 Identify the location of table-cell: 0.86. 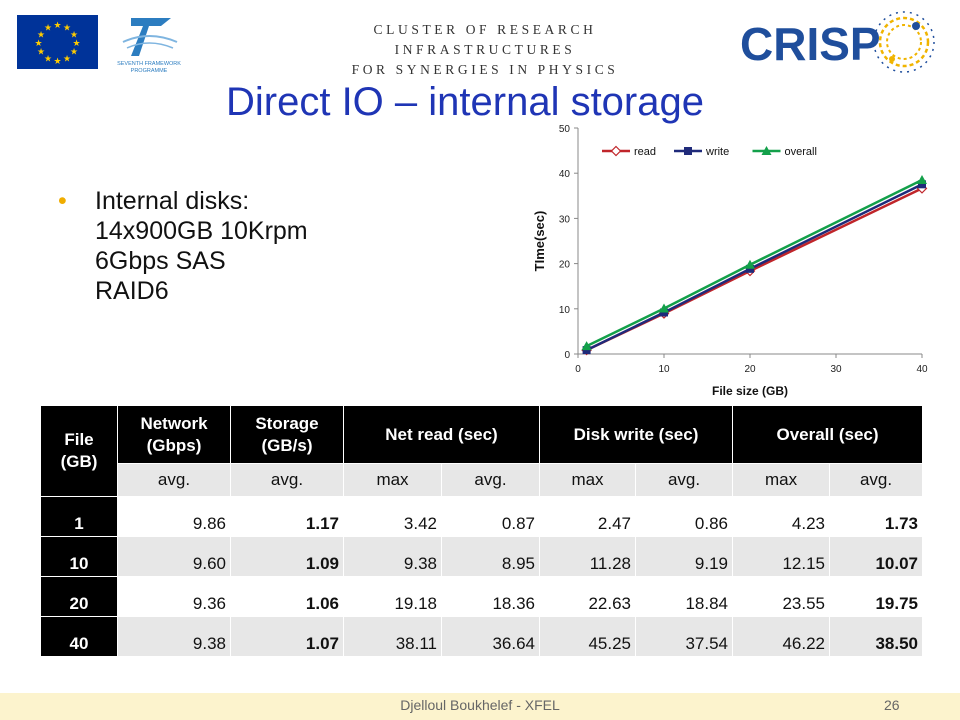
(684, 516).